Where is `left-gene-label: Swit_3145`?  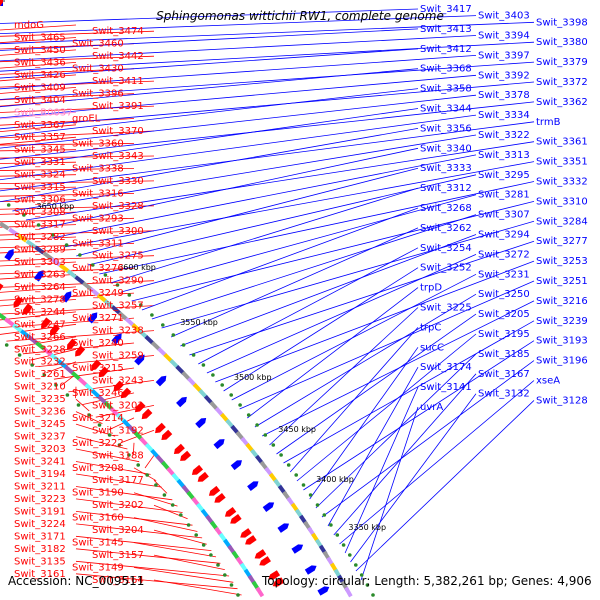
left-gene-label: Swit_3145 is located at coordinates (98, 543).